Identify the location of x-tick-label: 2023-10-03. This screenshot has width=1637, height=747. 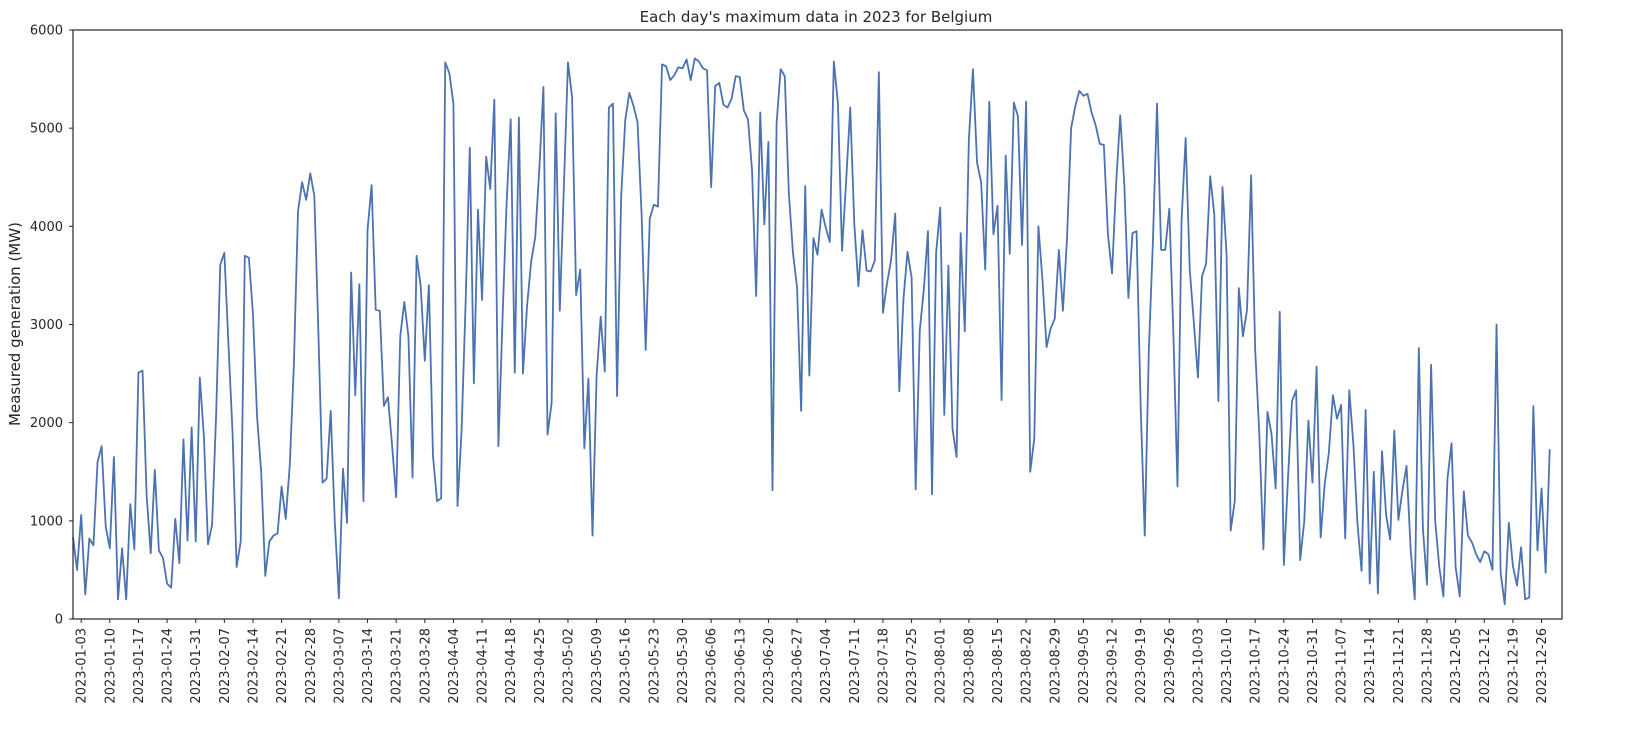
(1198, 666).